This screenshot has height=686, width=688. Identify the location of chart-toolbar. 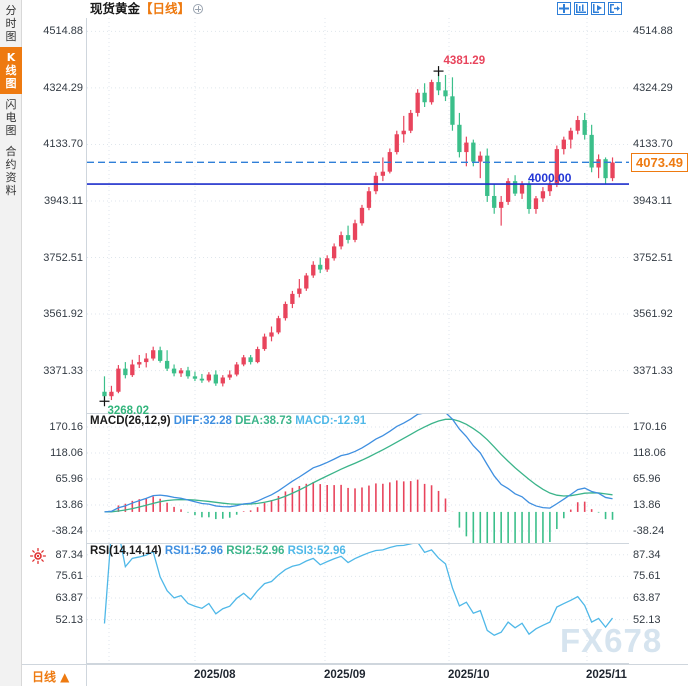
(589, 8).